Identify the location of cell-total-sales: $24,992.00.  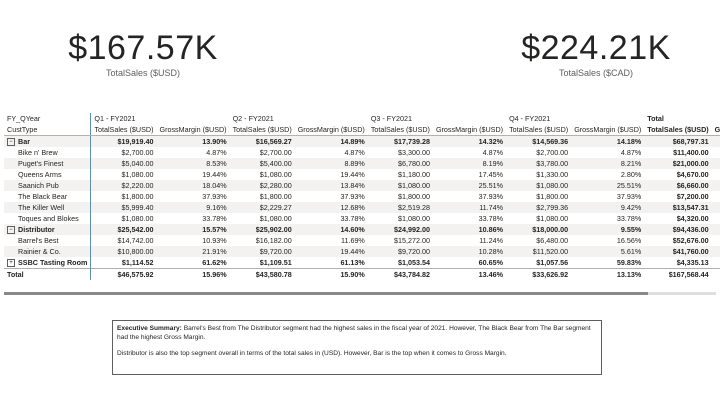
(400, 229).